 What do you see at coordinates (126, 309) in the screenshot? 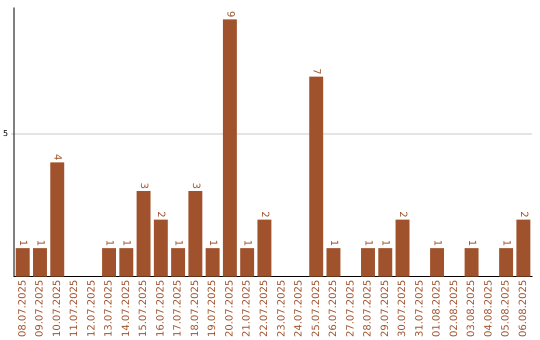
I see `x-tick-label: 14.07.2025` at bounding box center [126, 309].